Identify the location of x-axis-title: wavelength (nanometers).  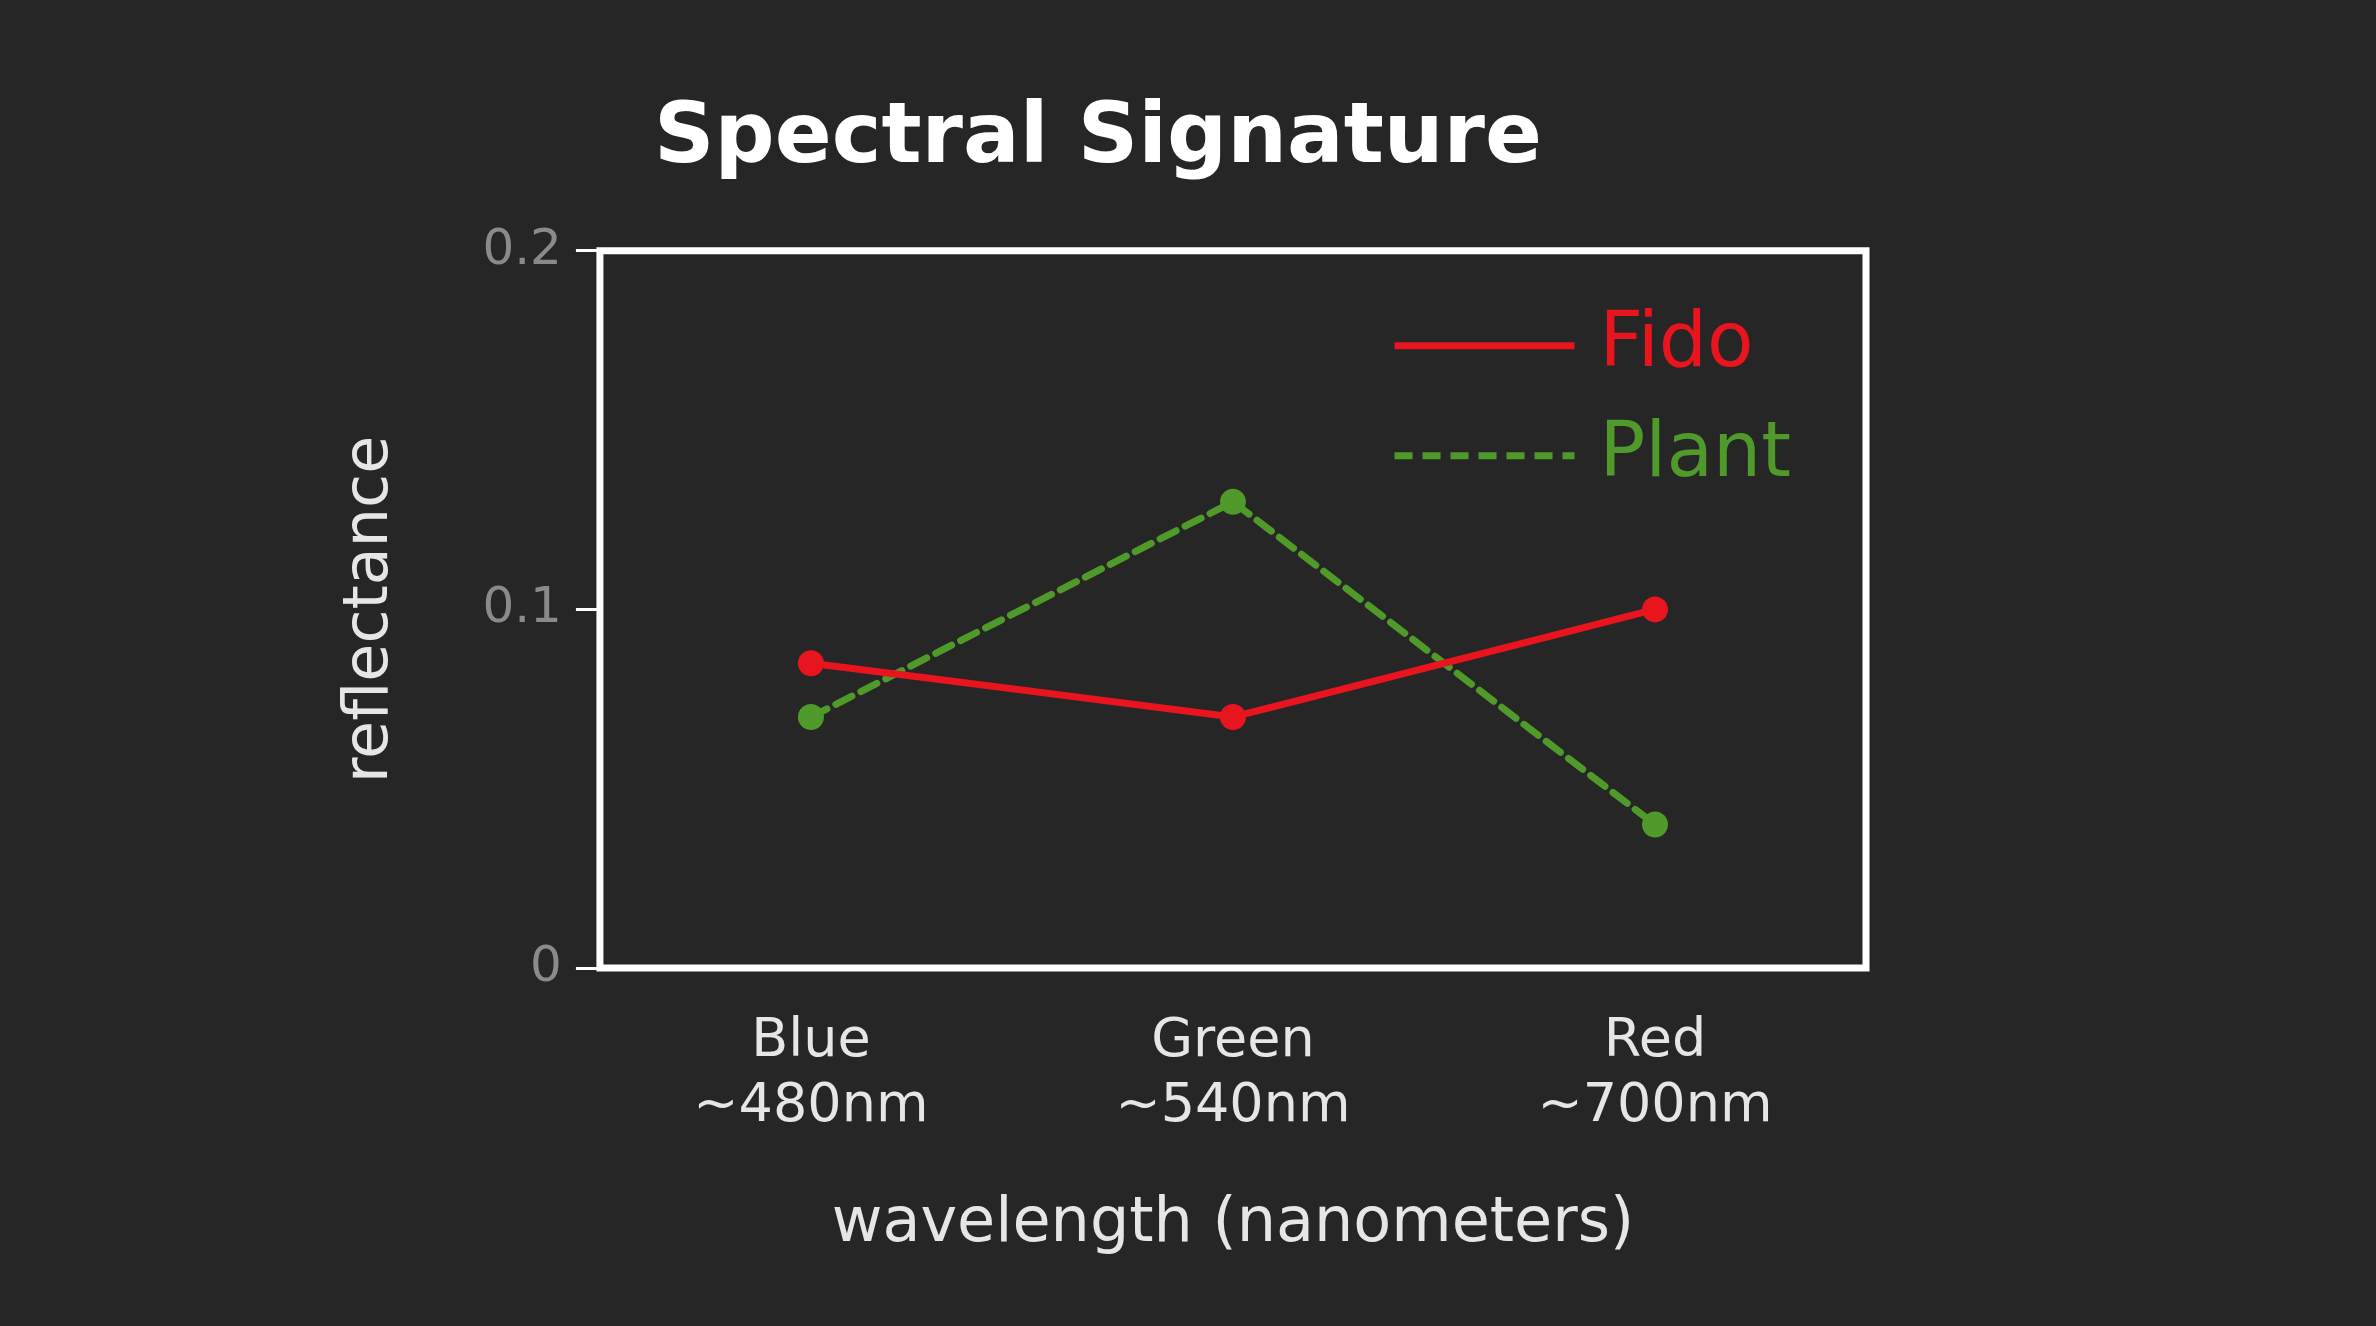
(1233, 1219).